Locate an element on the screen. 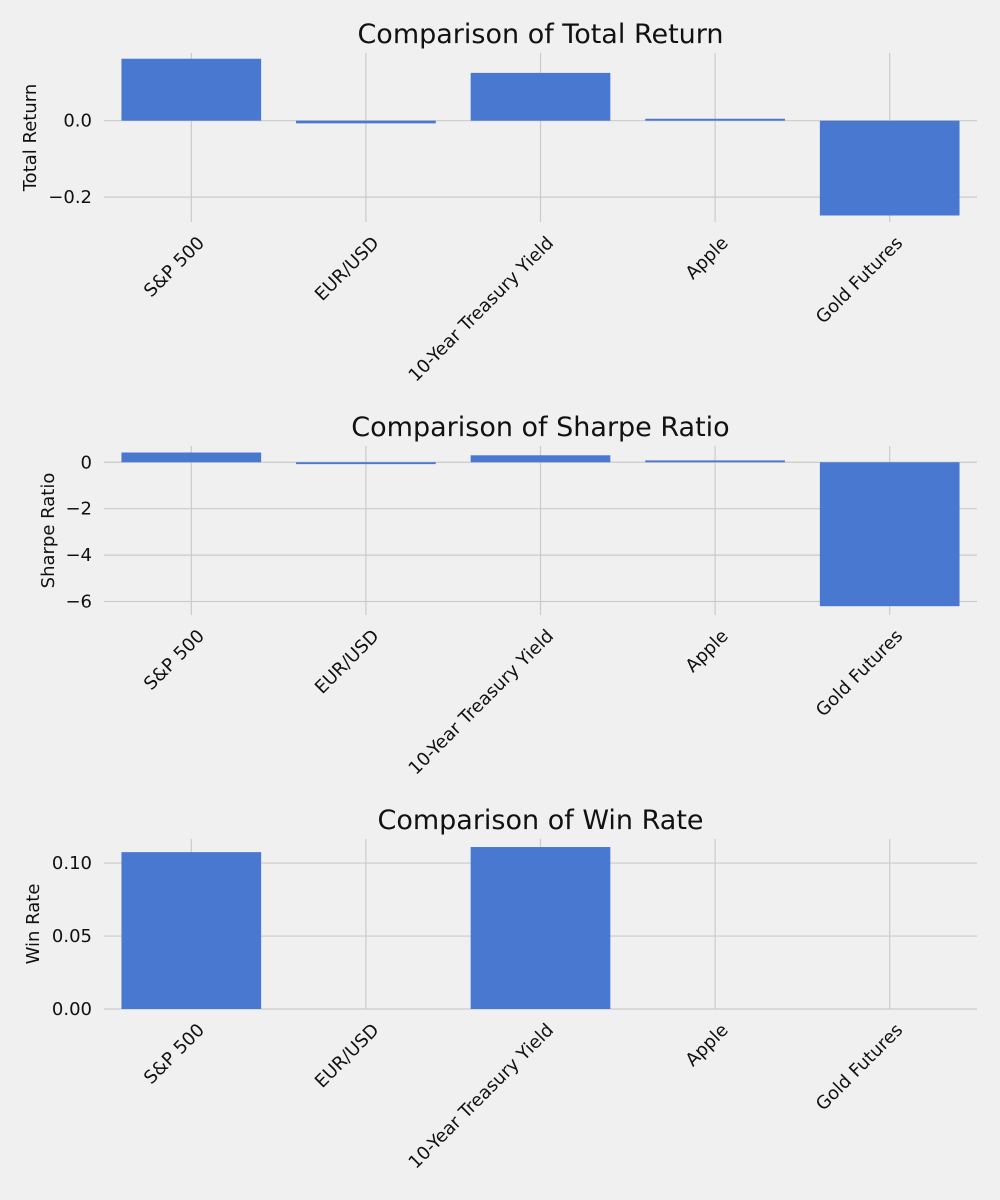 Image resolution: width=1000 pixels, height=1200 pixels. y-tick-label: −2 is located at coordinates (78, 509).